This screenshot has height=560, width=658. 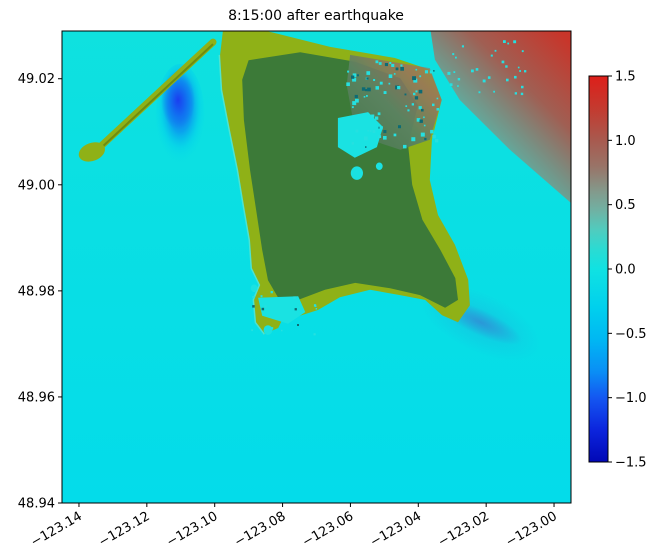 I want to click on x-tick-label: −123.00, so click(x=531, y=529).